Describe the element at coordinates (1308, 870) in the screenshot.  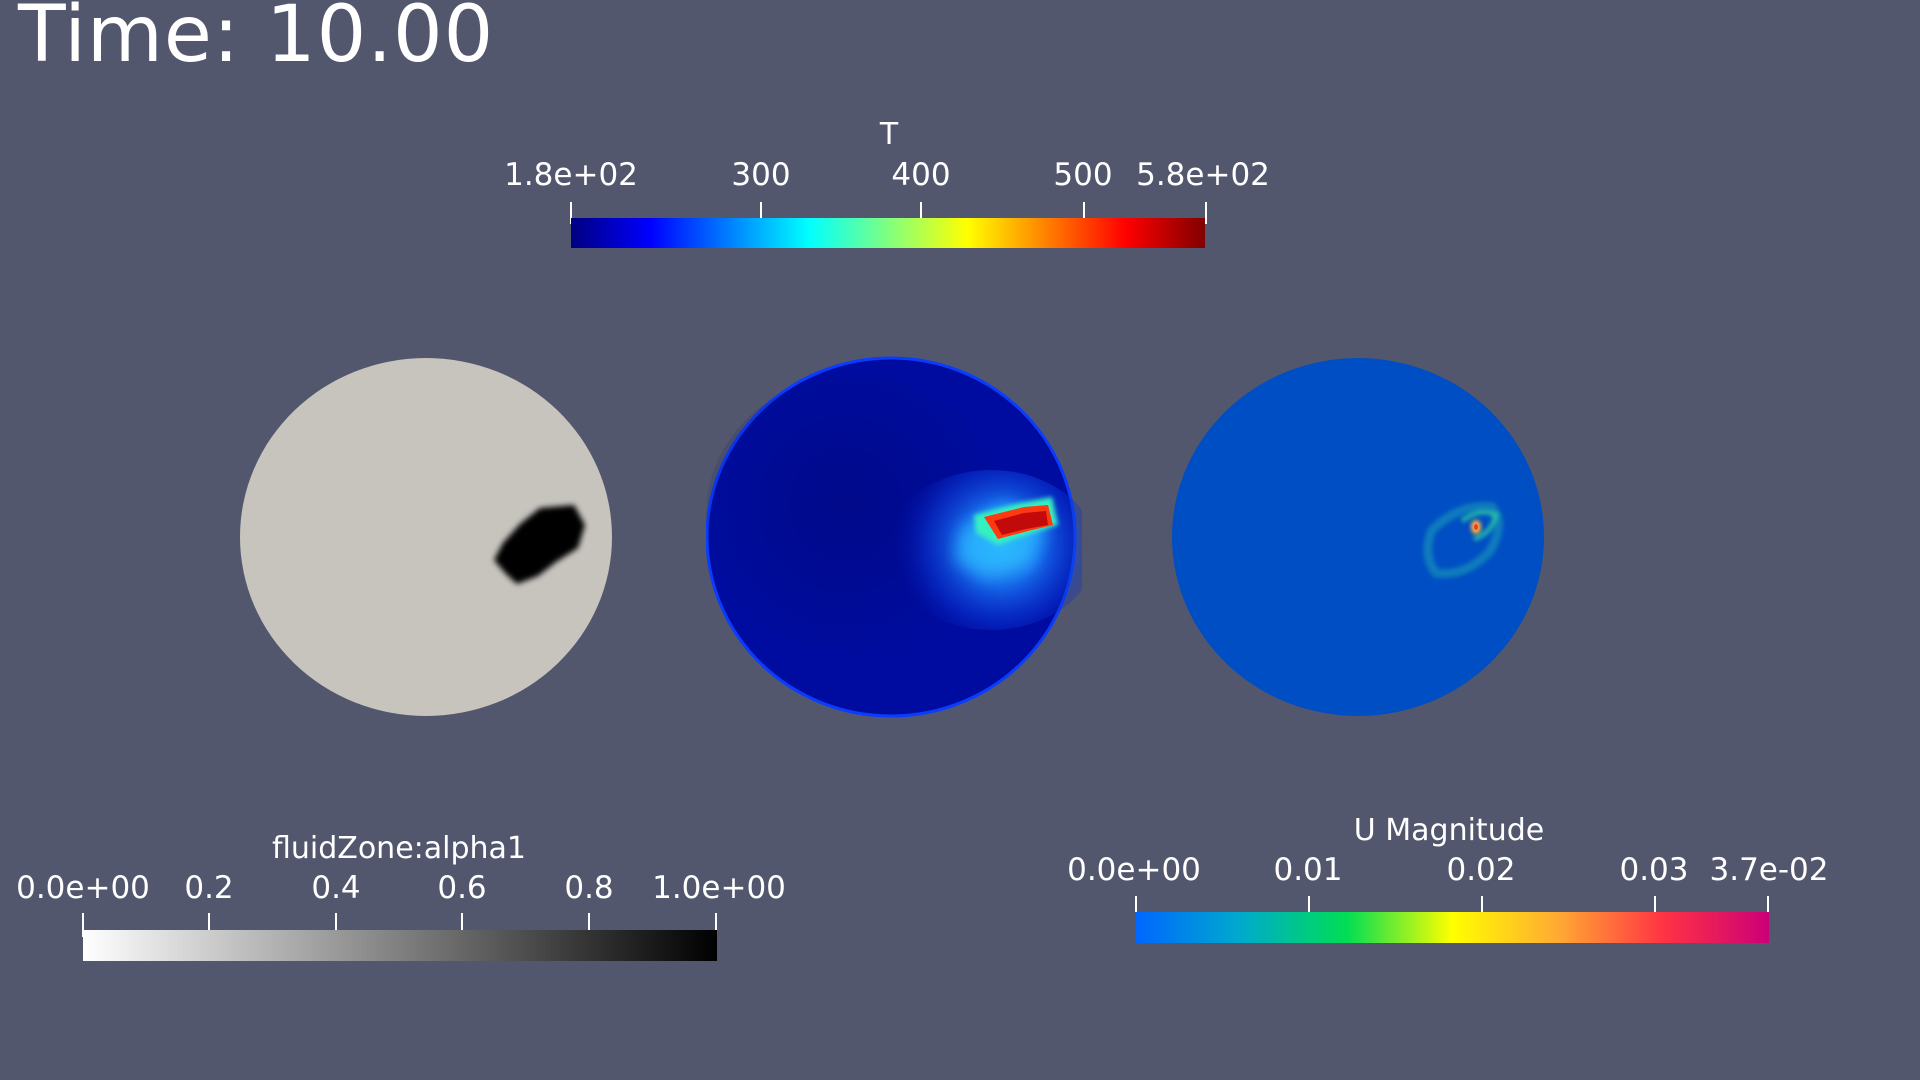
I see `velocity-tick-label: 0.01` at that location.